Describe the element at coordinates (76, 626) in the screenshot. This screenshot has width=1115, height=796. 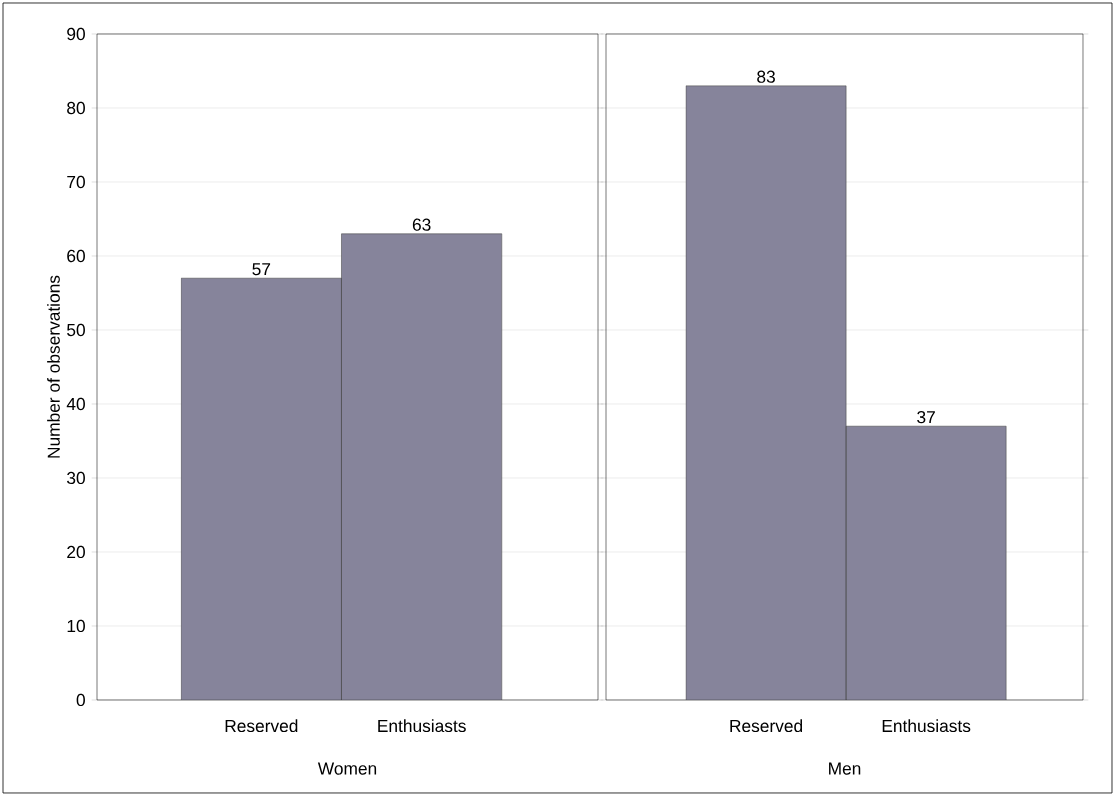
I see `y-tick-label: 10` at that location.